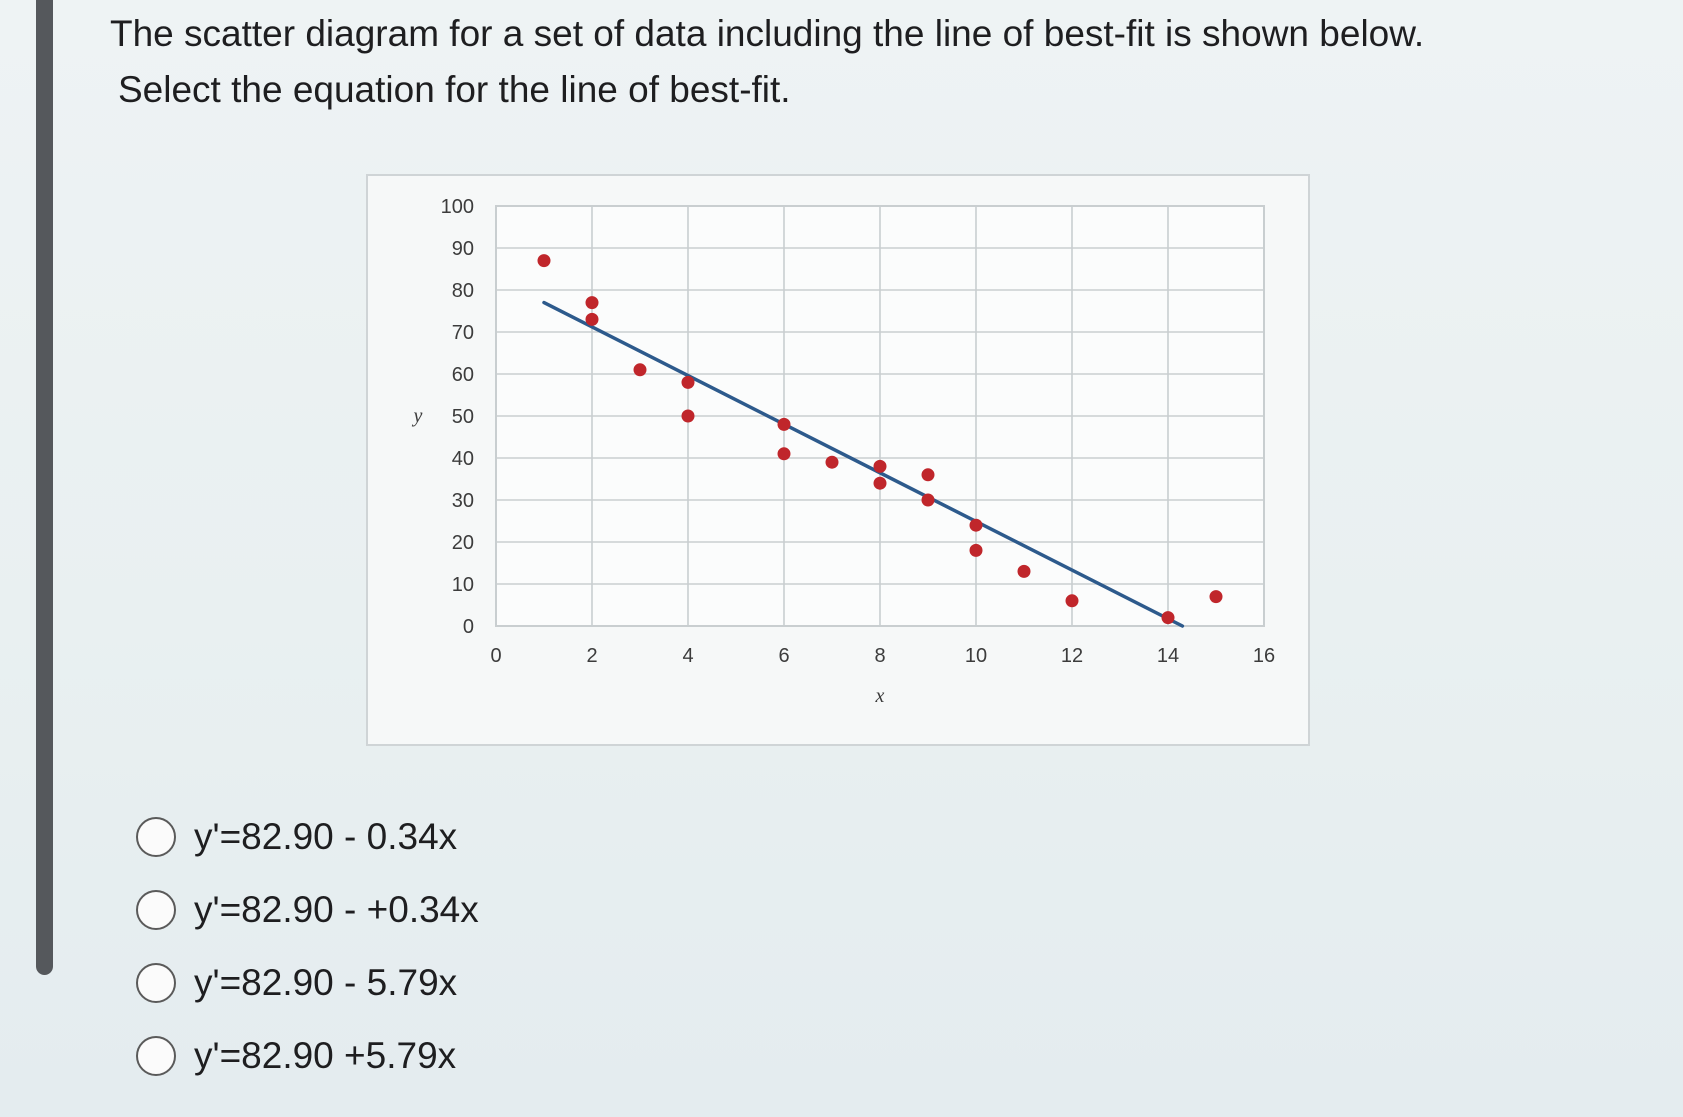 Image resolution: width=1683 pixels, height=1117 pixels. Describe the element at coordinates (463, 375) in the screenshot. I see `y-tick-label: 60` at that location.